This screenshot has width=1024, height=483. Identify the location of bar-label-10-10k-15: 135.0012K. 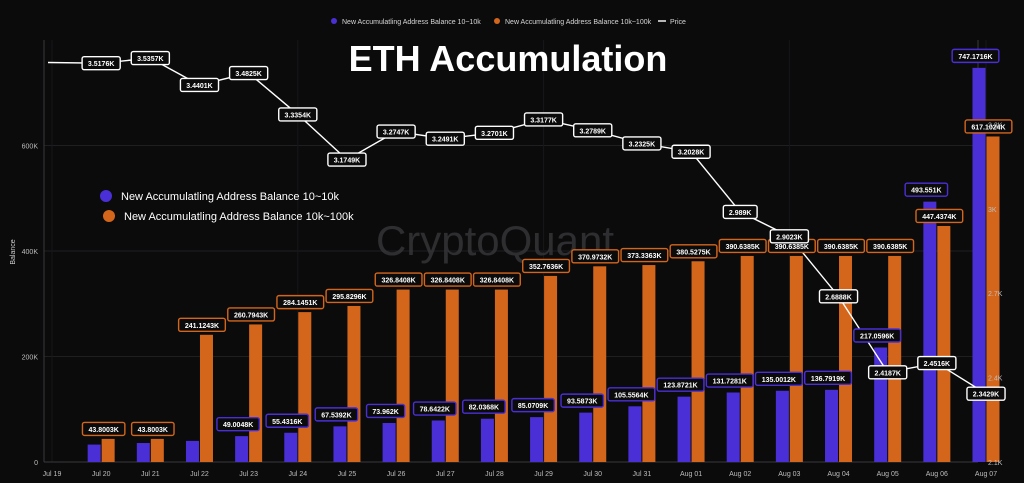
(778, 378).